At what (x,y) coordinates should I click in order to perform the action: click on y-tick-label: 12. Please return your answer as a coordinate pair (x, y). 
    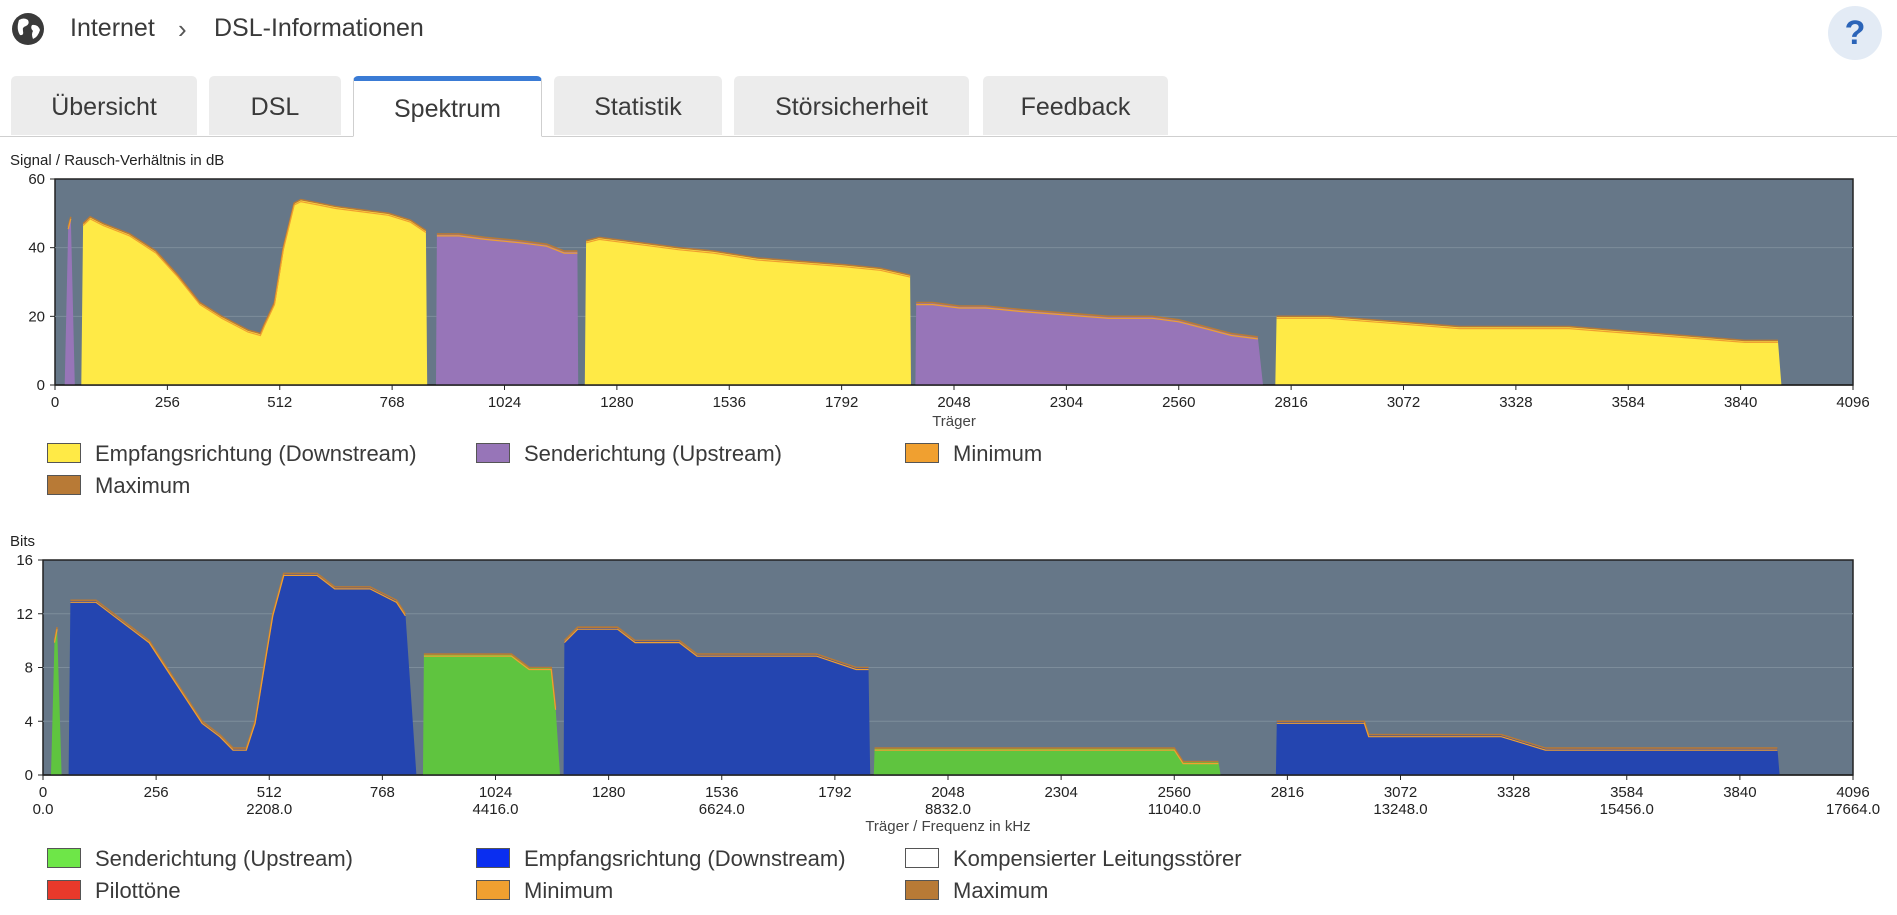
    Looking at the image, I should click on (24, 614).